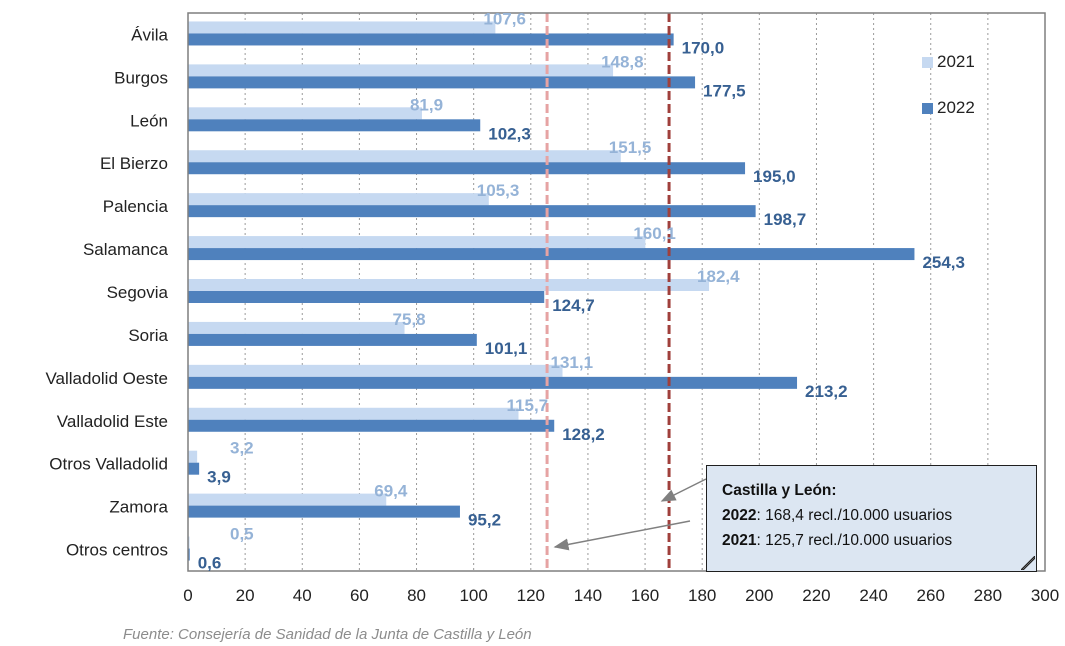 The width and height of the screenshot is (1065, 646). What do you see at coordinates (484, 520) in the screenshot?
I see `data-label-2022: 95,2` at bounding box center [484, 520].